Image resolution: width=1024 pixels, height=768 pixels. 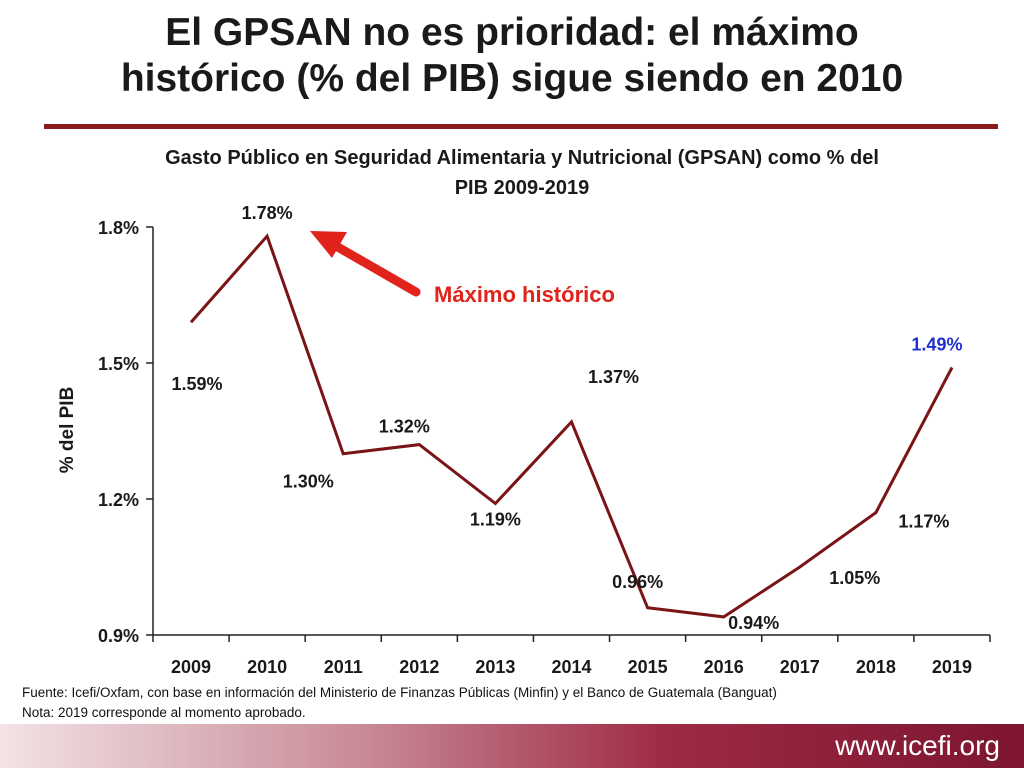 I want to click on x-tick-label: 2009, so click(x=191, y=667).